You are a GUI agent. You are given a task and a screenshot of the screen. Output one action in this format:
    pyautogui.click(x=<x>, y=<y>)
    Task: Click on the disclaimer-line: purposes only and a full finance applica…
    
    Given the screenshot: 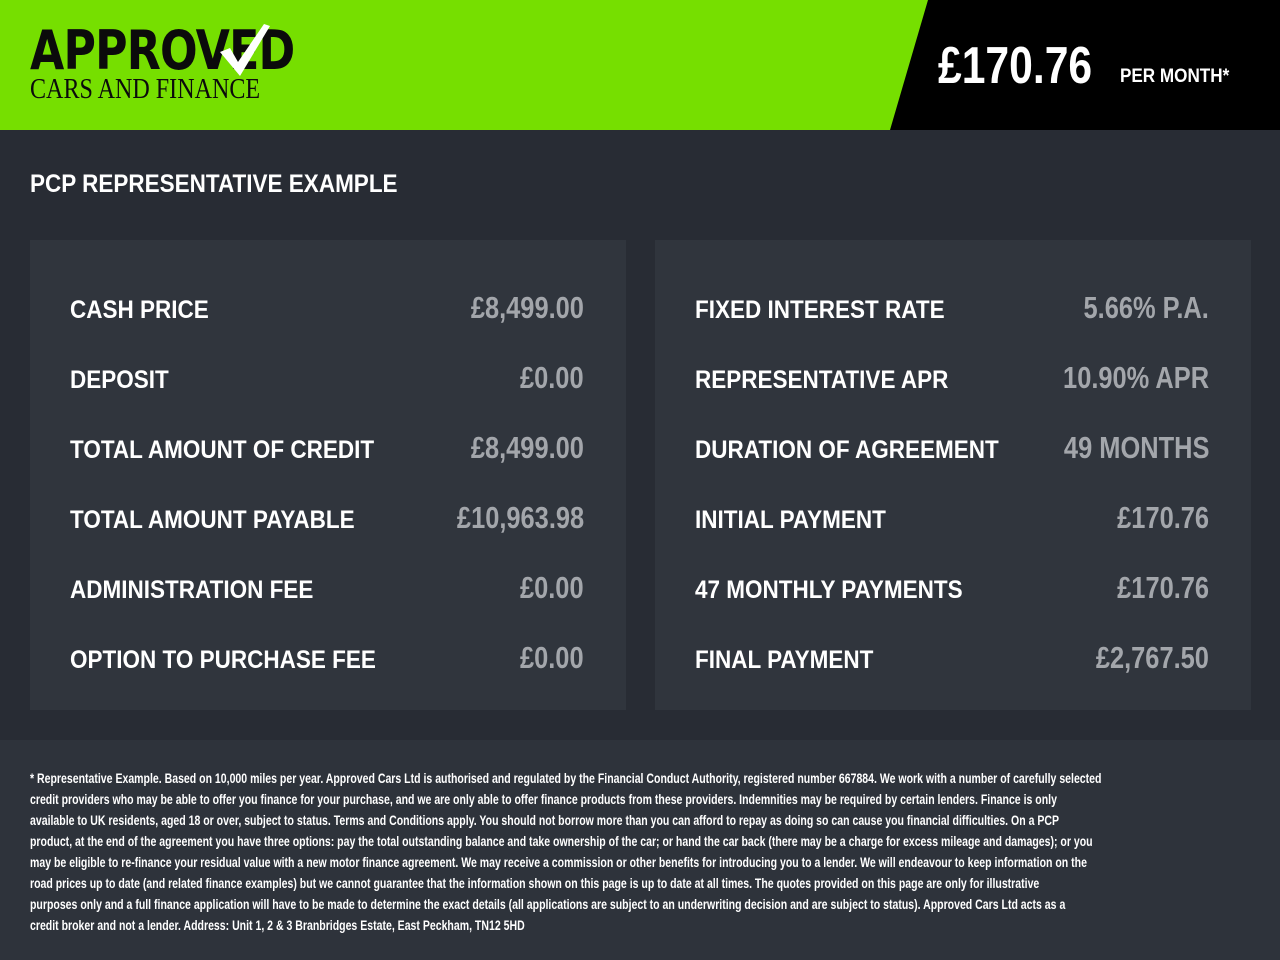 What is the action you would take?
    pyautogui.click(x=548, y=904)
    